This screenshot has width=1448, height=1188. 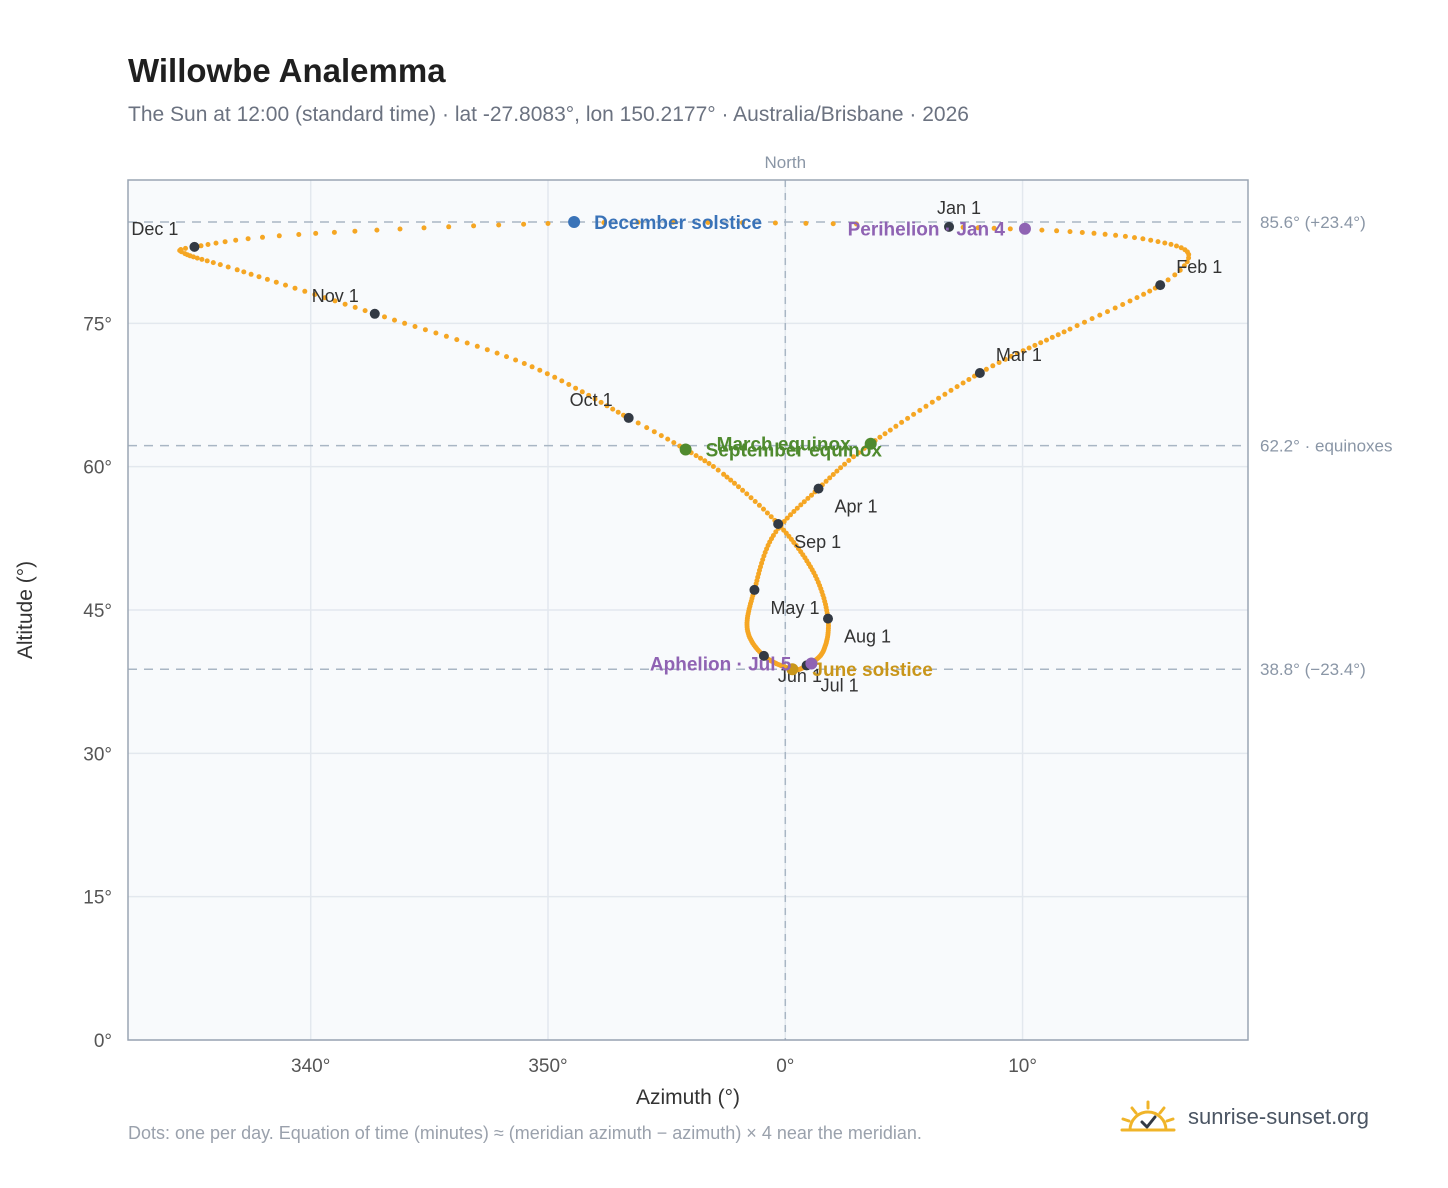 I want to click on month-label: Jan 1, so click(x=959, y=208).